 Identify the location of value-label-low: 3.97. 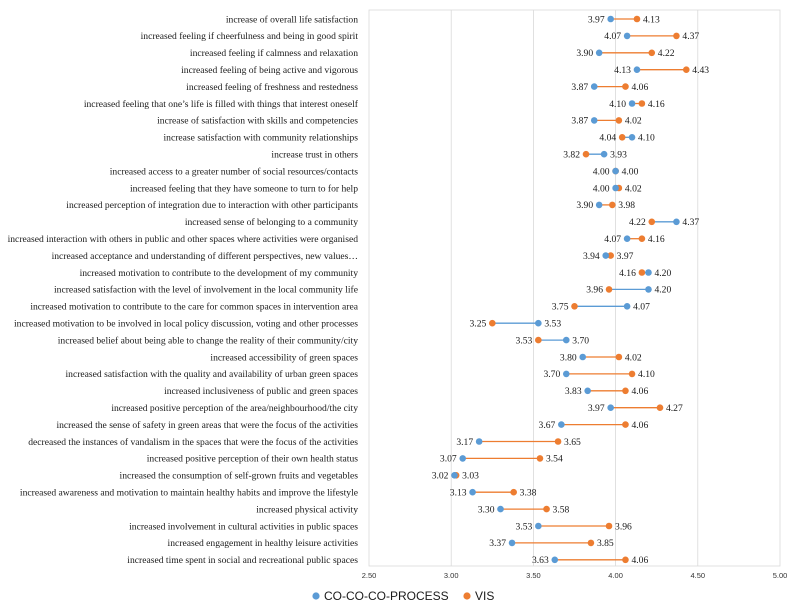
(596, 408).